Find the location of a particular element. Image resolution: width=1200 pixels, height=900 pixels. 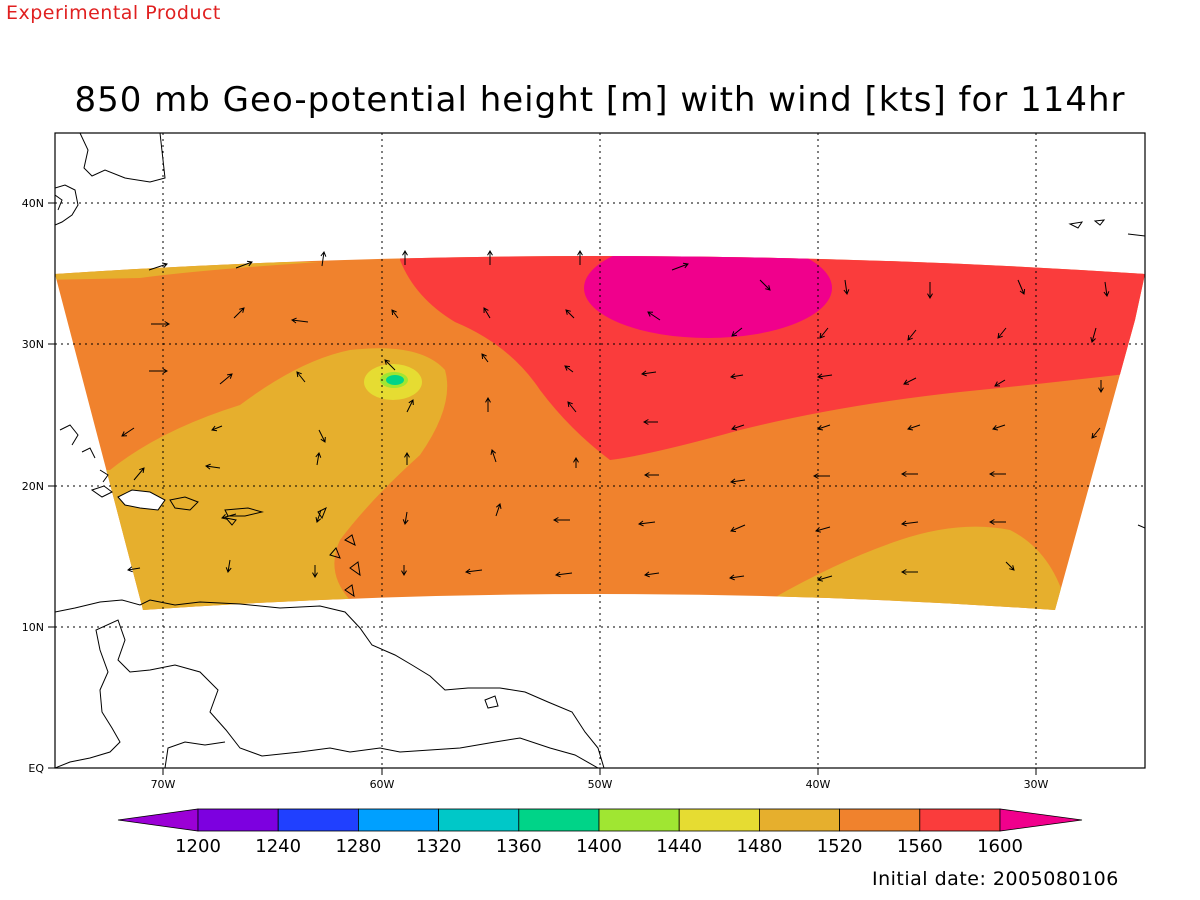

lon-label-30w: 30W is located at coordinates (1036, 784).